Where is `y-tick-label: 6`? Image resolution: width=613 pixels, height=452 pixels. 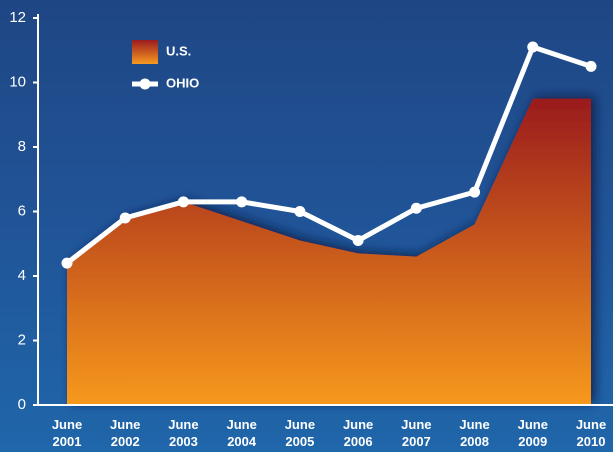 y-tick-label: 6 is located at coordinates (22, 210).